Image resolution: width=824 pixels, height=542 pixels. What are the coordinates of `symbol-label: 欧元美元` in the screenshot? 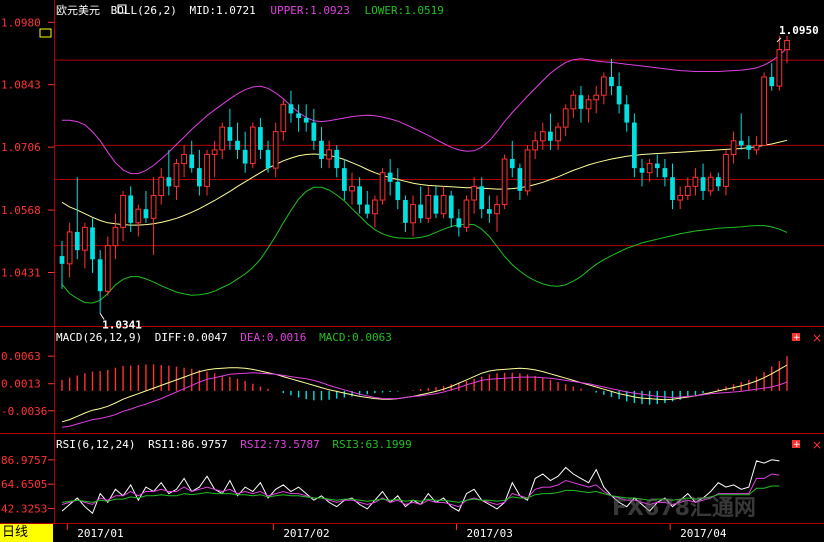 It's located at (78, 10).